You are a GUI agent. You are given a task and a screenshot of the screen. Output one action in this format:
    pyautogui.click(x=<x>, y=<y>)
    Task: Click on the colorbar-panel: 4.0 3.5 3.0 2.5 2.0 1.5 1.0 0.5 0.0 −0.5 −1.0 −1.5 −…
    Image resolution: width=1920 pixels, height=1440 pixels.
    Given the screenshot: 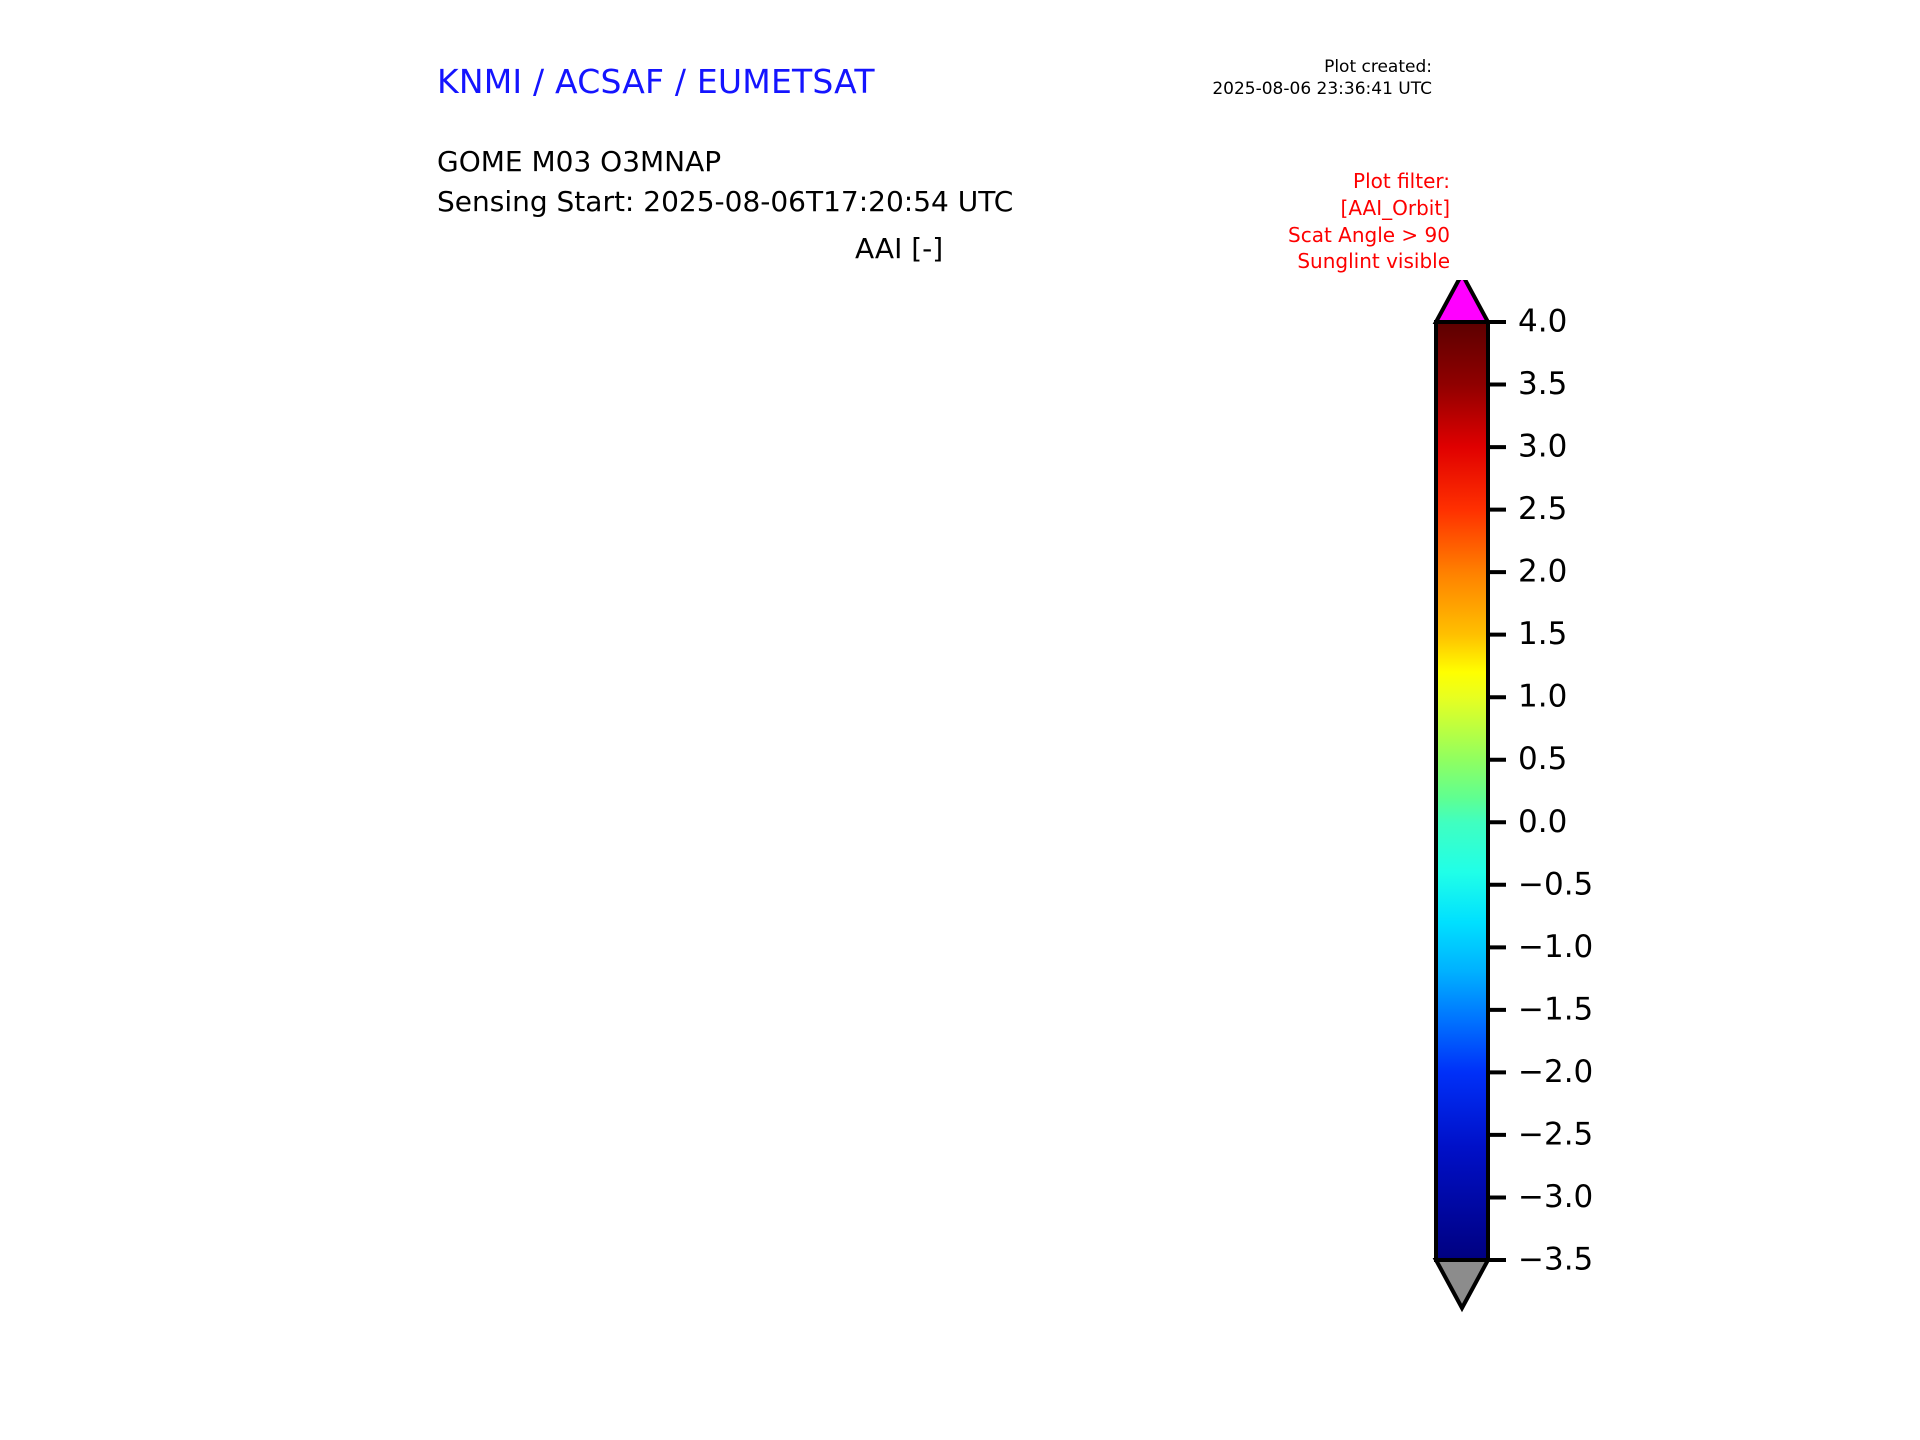 What is the action you would take?
    pyautogui.click(x=1538, y=800)
    